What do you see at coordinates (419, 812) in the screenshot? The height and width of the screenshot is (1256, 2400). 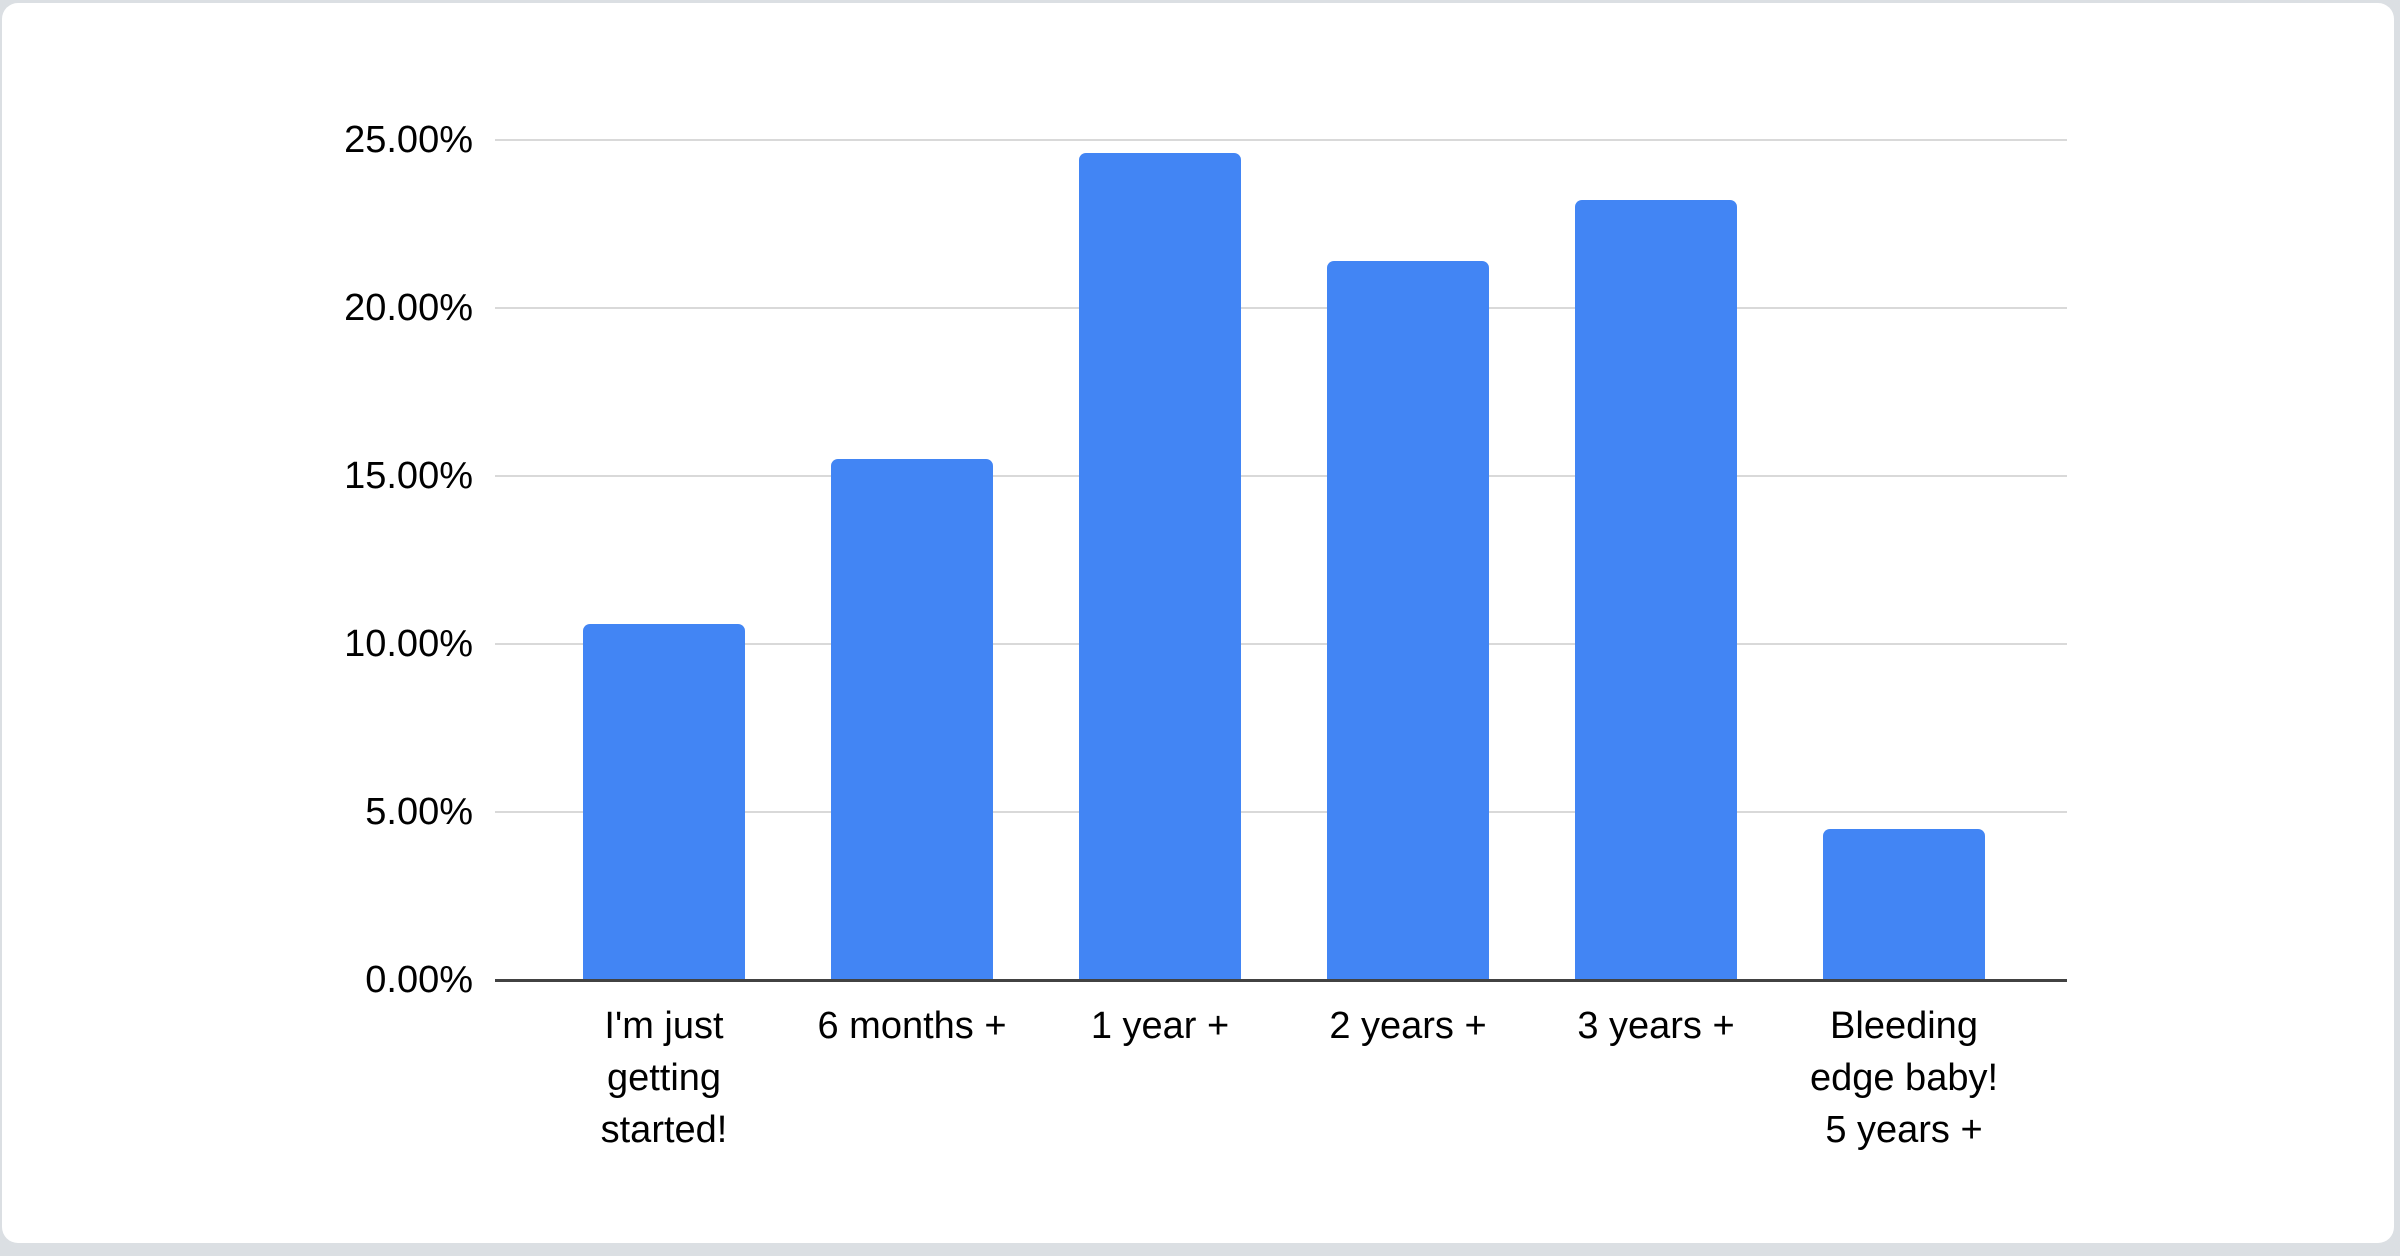 I see `y-tick-label: 5.00%` at bounding box center [419, 812].